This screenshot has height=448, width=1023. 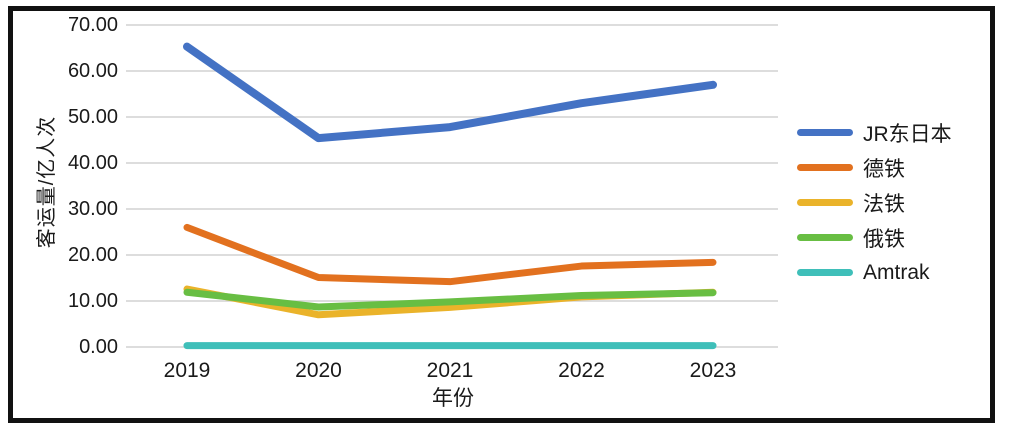 What do you see at coordinates (318, 370) in the screenshot?
I see `x-tick-label: 2020` at bounding box center [318, 370].